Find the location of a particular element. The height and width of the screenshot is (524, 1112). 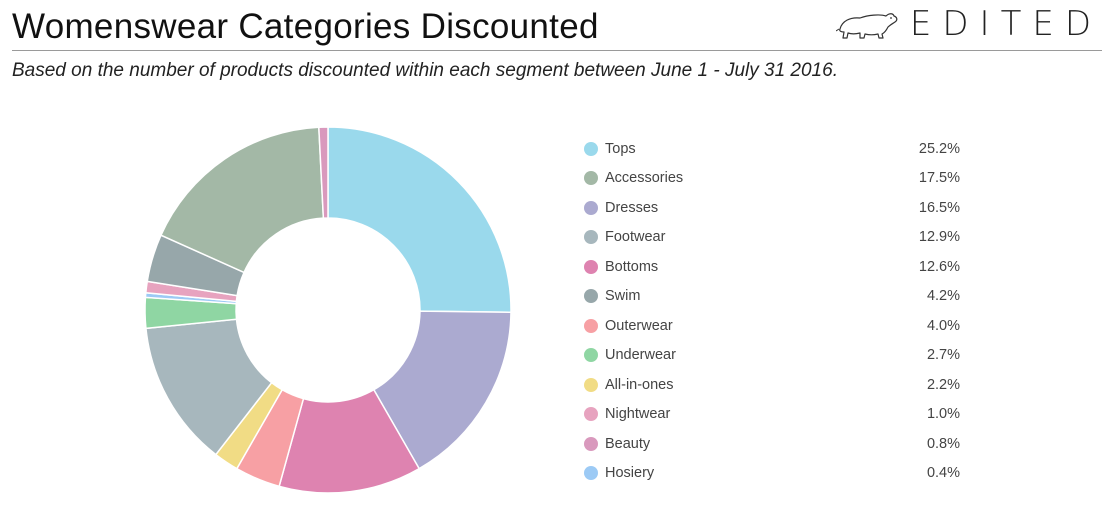

legend-value: 2.7% is located at coordinates (943, 355).